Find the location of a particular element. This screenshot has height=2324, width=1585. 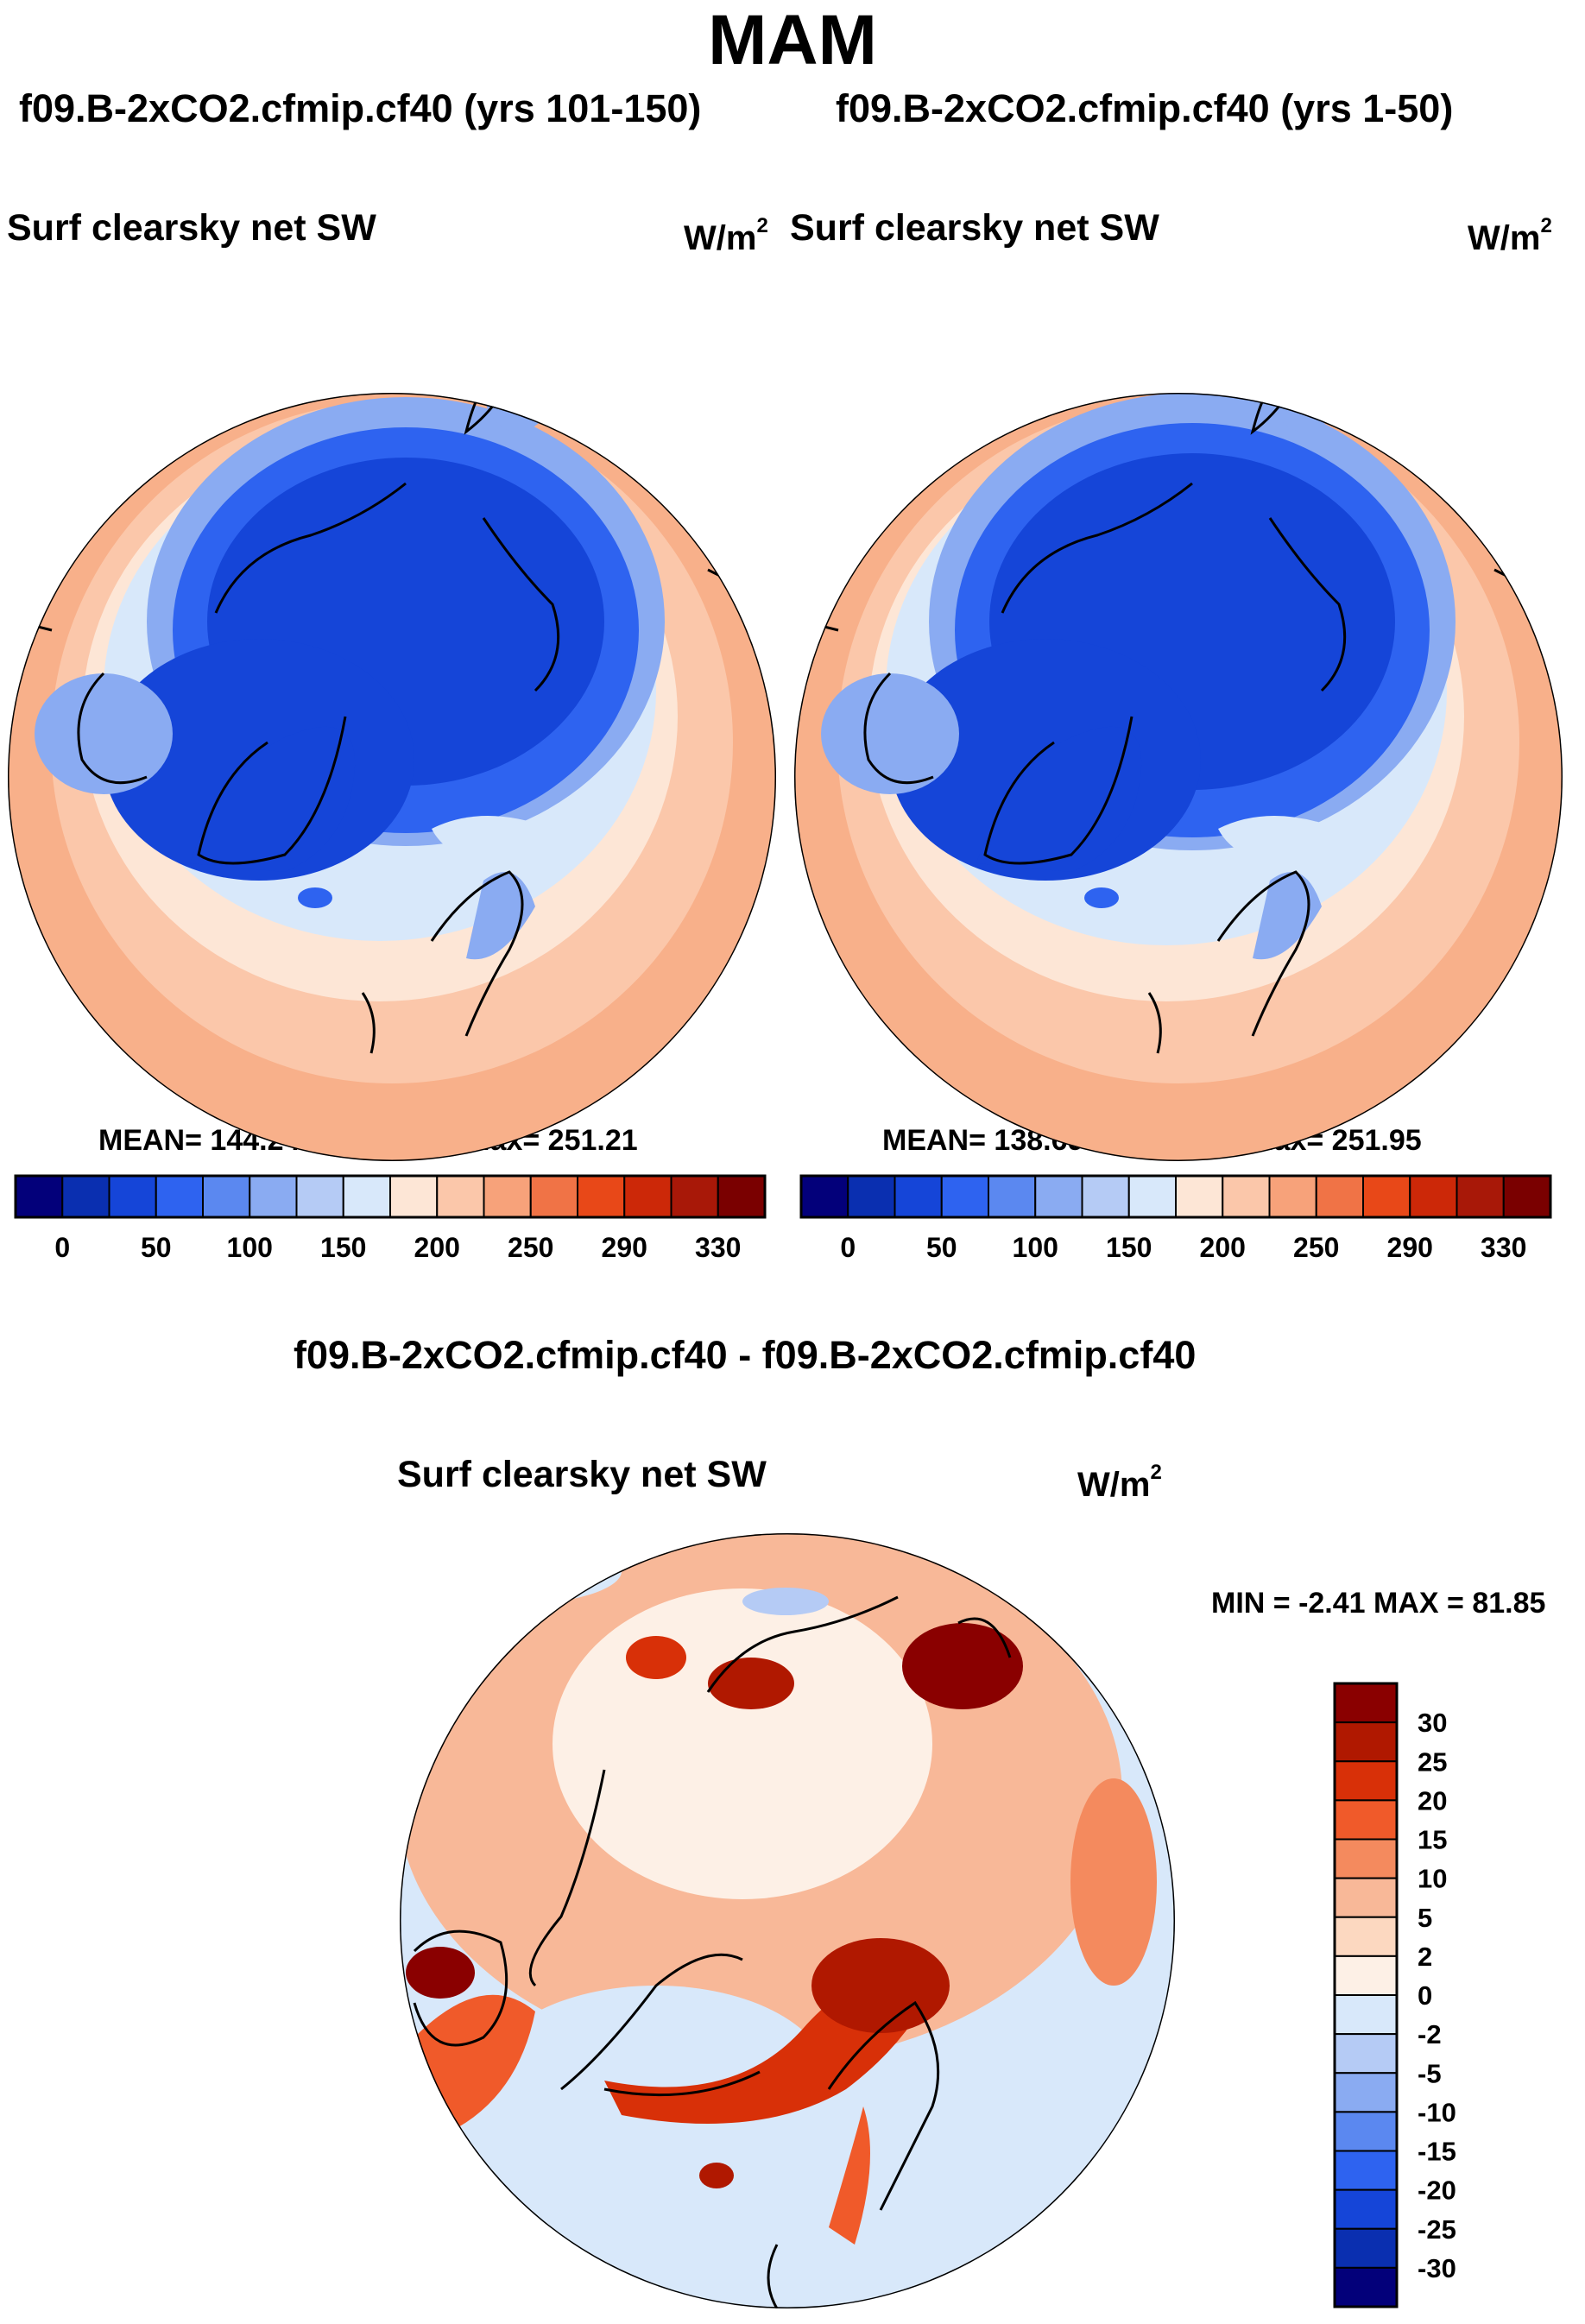

colorbar-tick-label: -5 is located at coordinates (1430, 2073).